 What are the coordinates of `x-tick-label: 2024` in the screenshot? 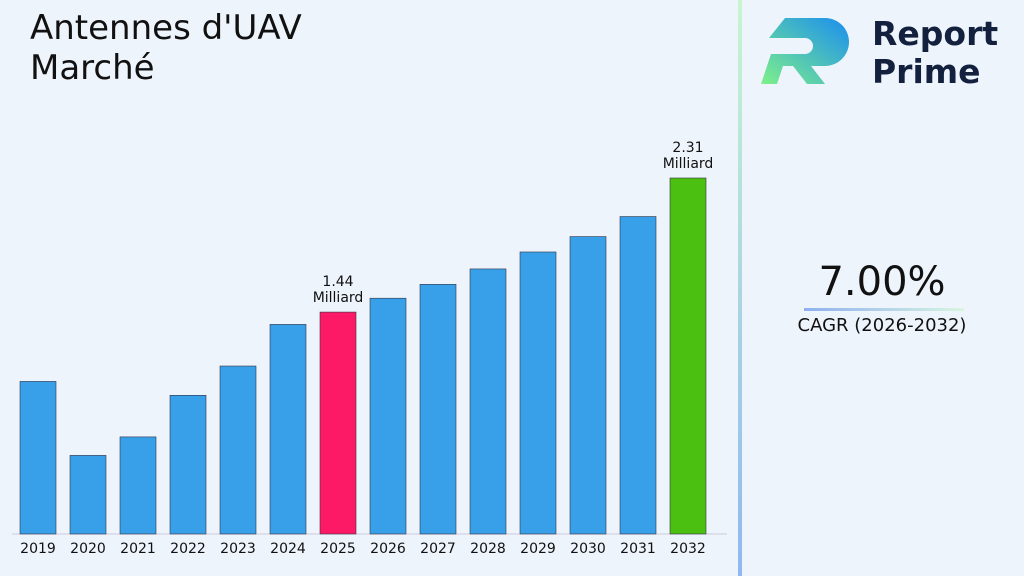 It's located at (288, 549).